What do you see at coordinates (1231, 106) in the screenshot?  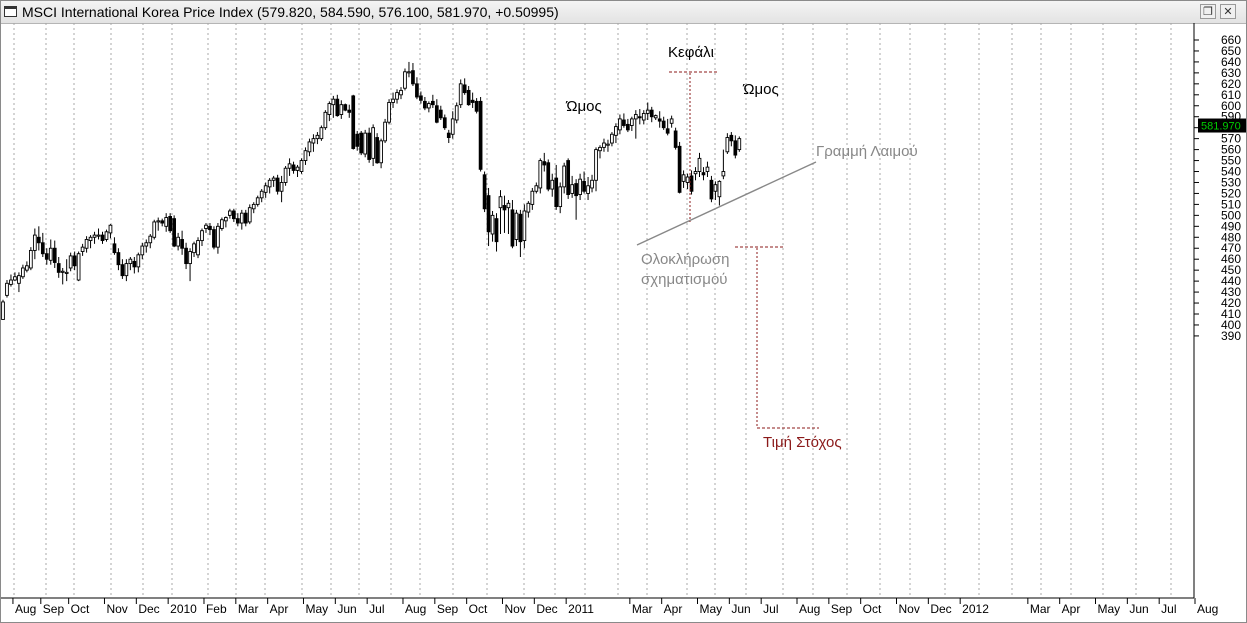 I see `y-tick-label: 600` at bounding box center [1231, 106].